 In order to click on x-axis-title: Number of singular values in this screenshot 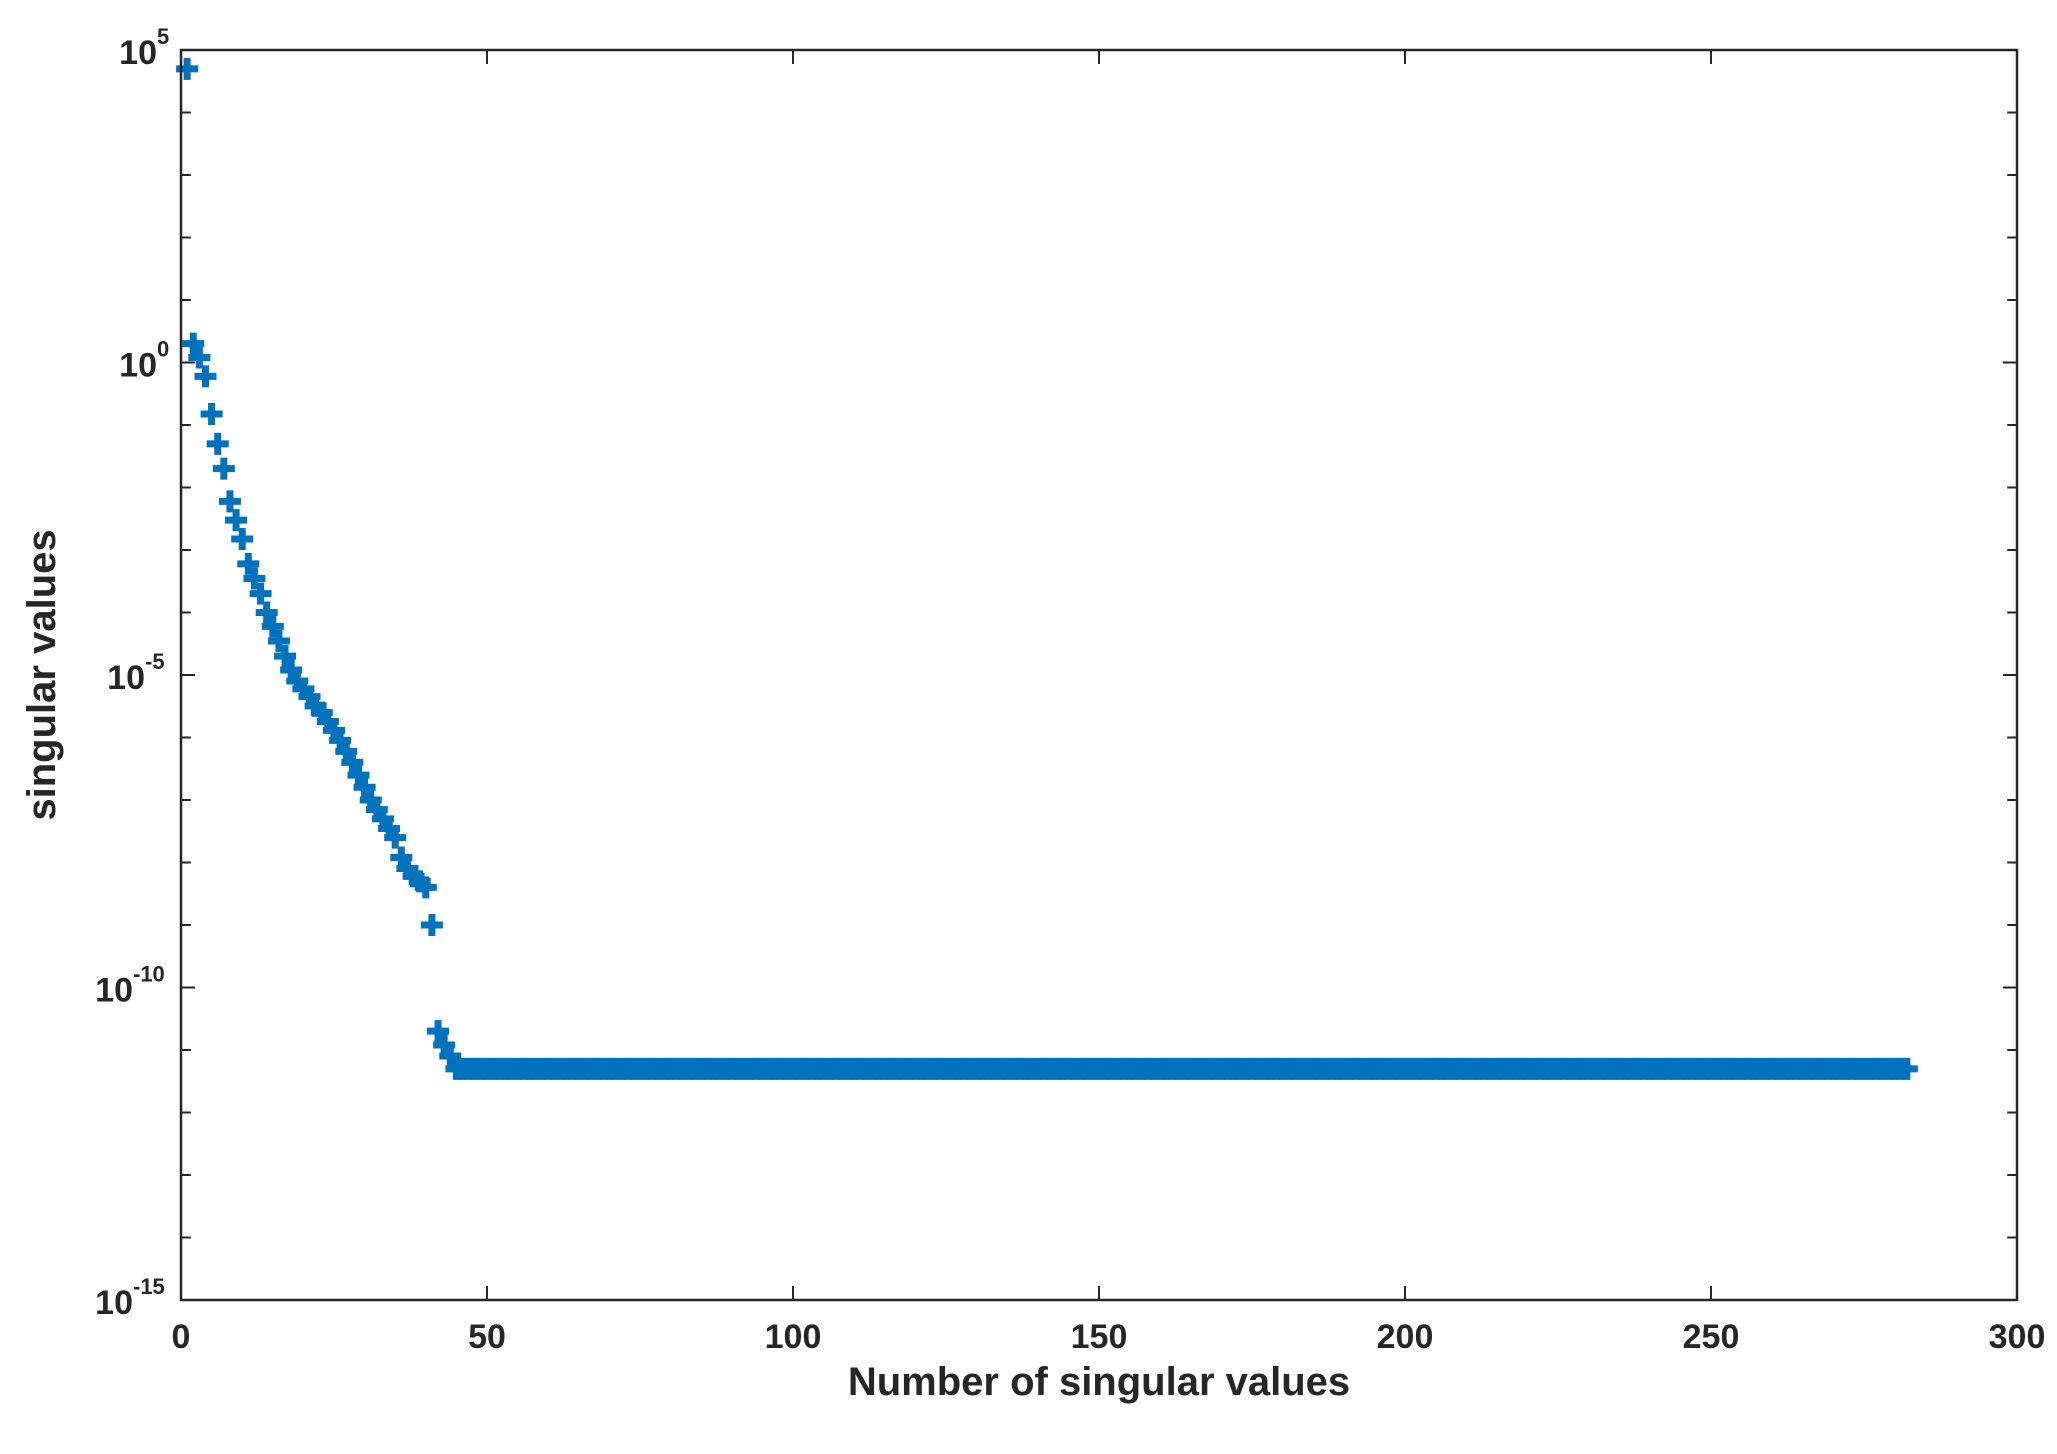, I will do `click(1099, 1382)`.